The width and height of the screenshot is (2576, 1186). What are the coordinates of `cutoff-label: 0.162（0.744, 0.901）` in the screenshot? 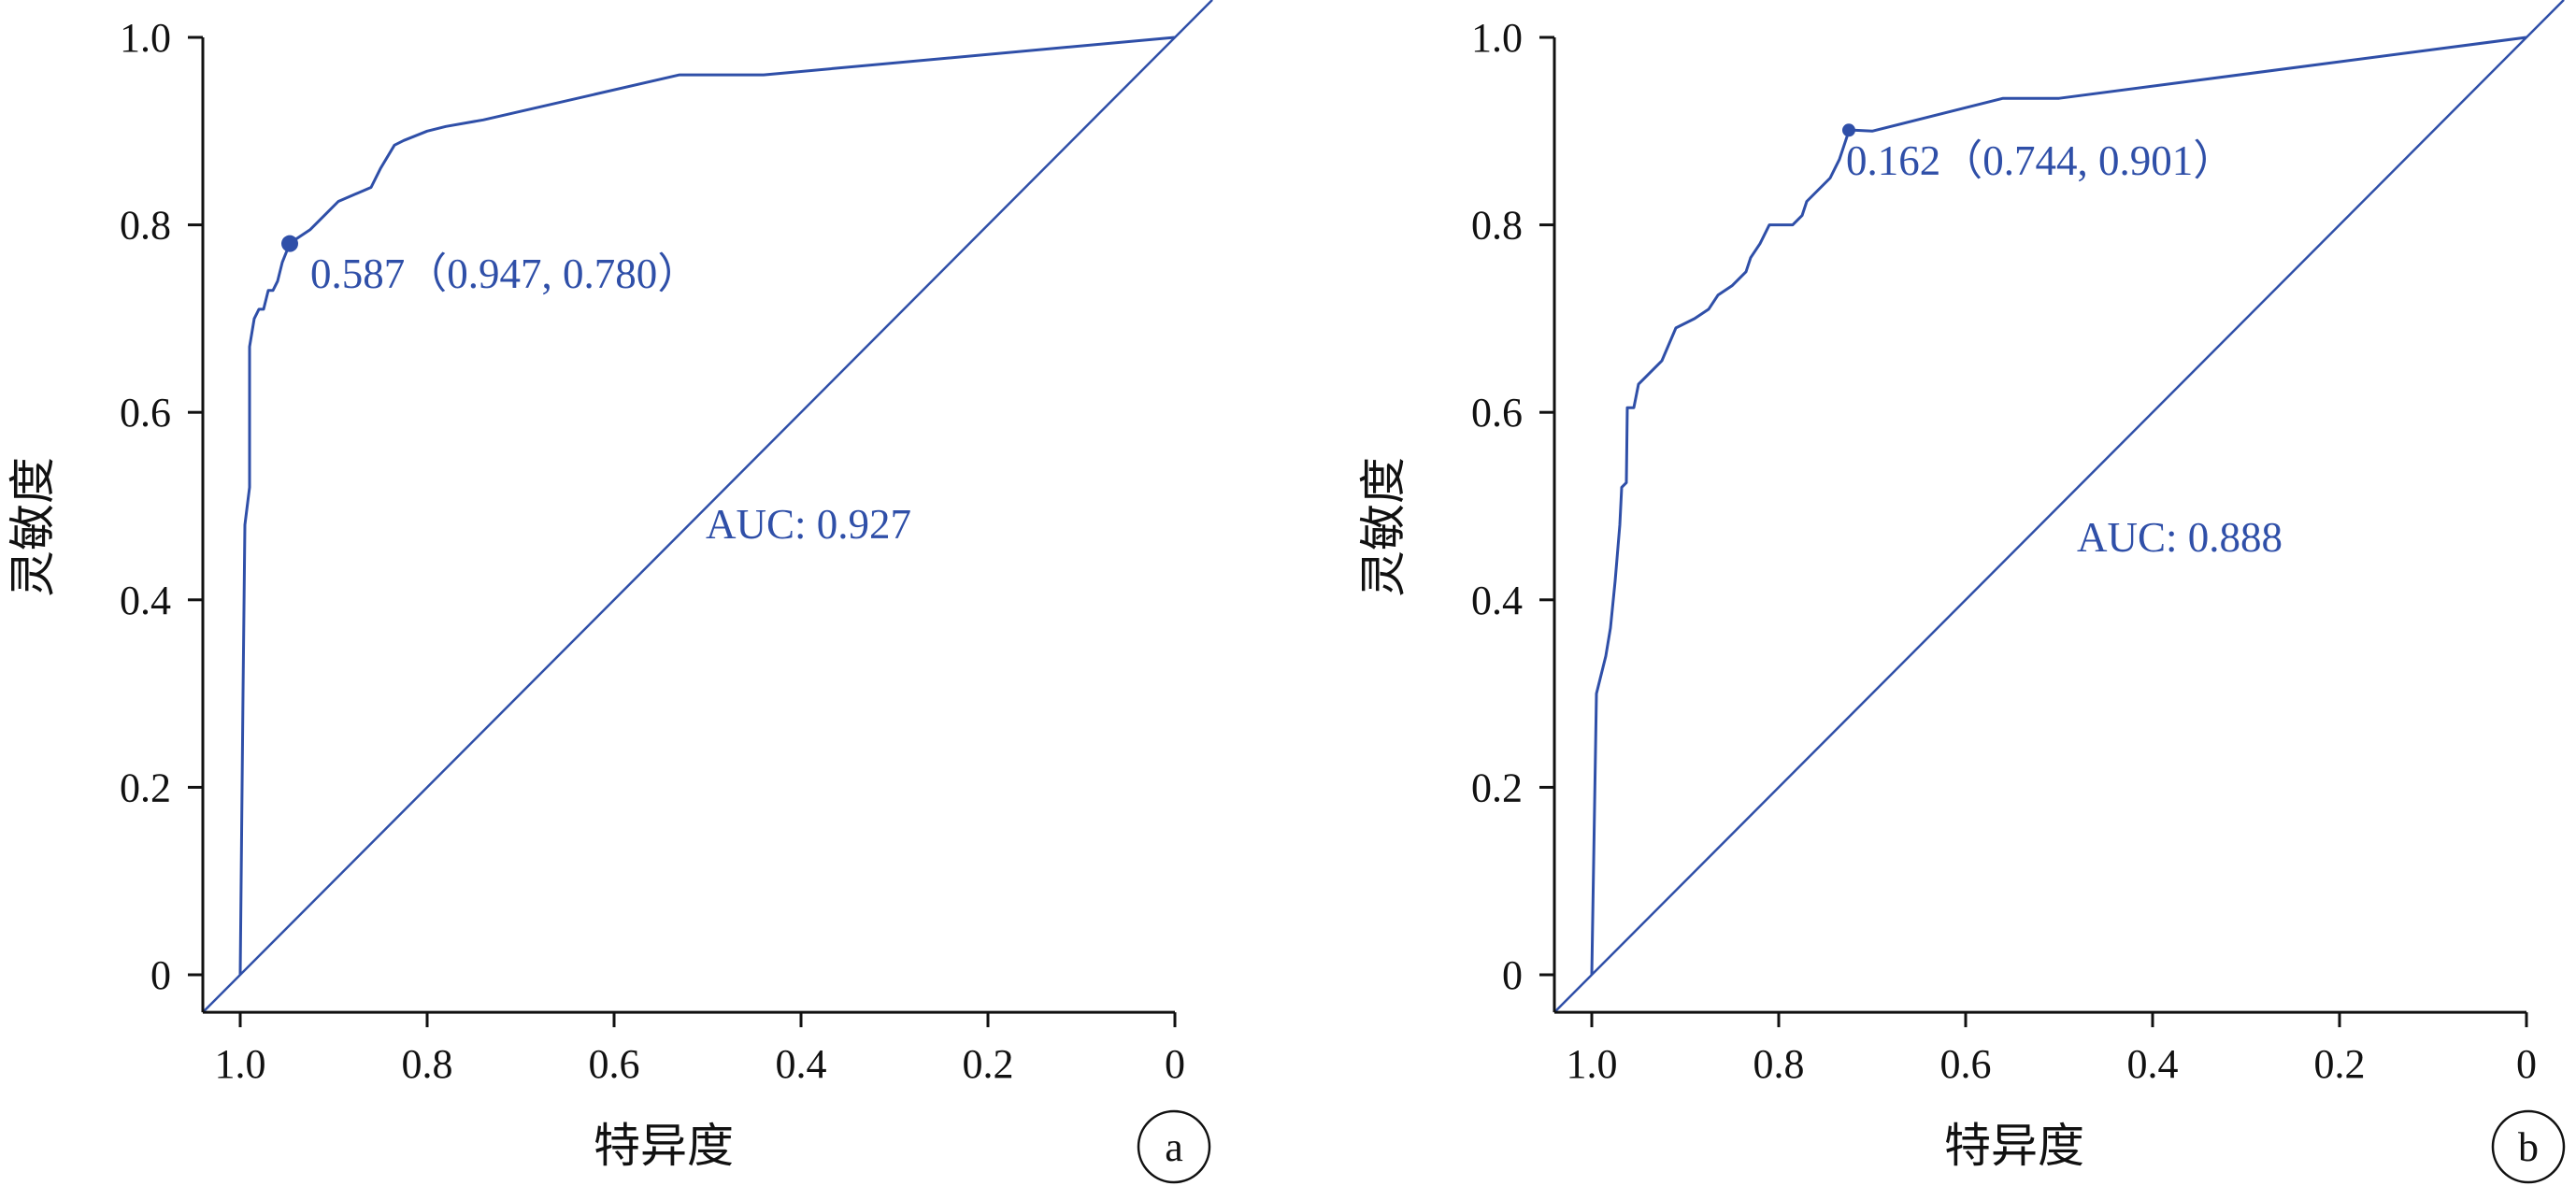 It's located at (2040, 160).